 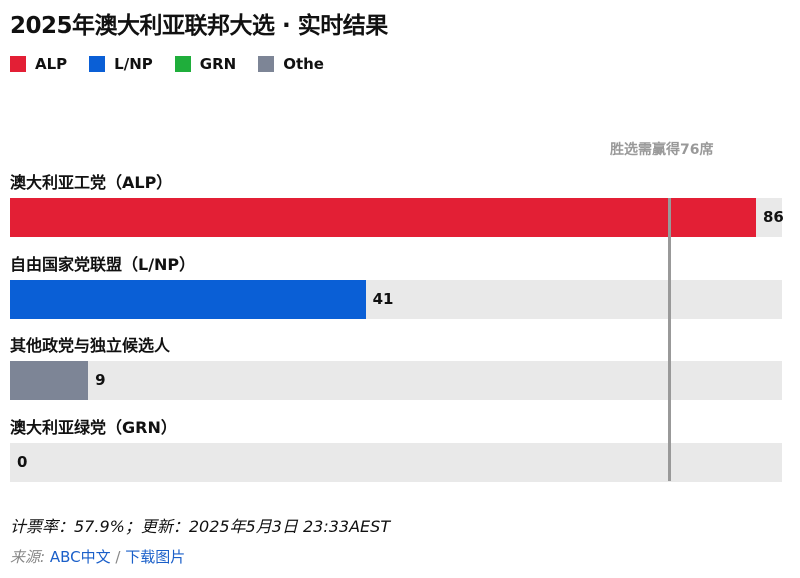 What do you see at coordinates (383, 298) in the screenshot?
I see `value-label: 41` at bounding box center [383, 298].